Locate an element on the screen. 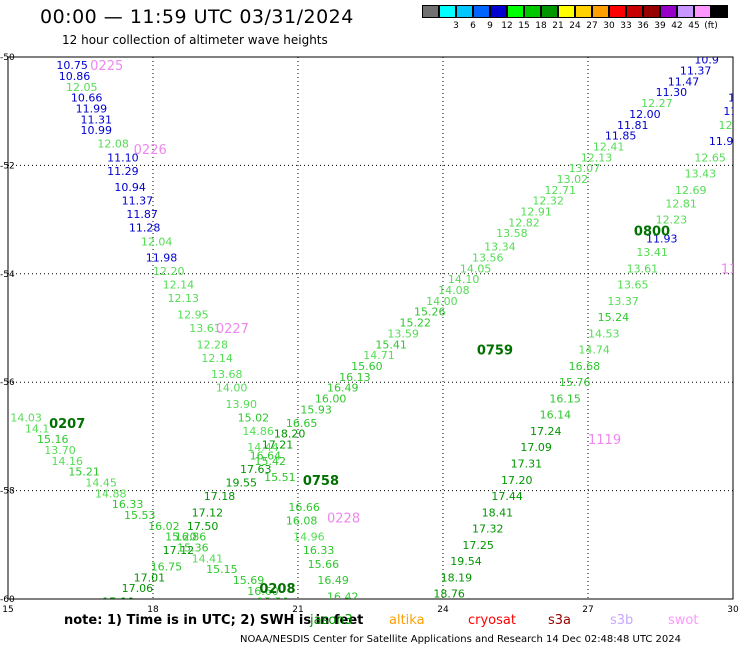 This screenshot has height=650, width=740. wave-height-label: 11.93 is located at coordinates (662, 239).